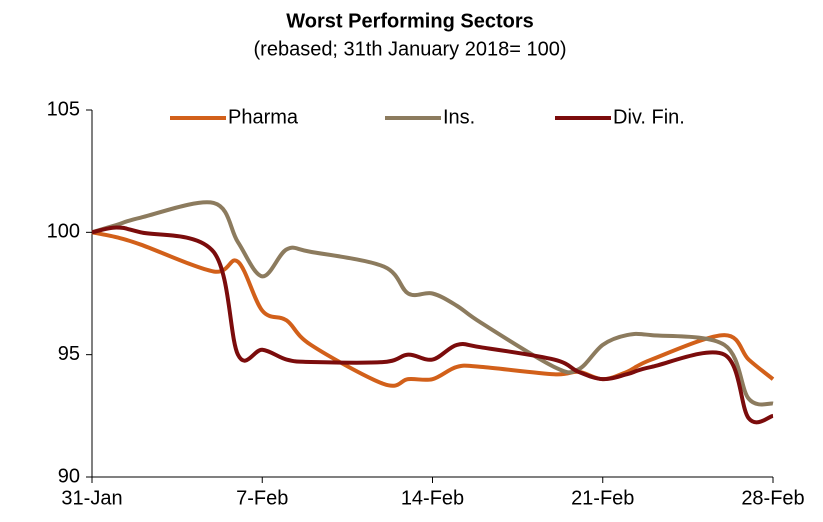 The width and height of the screenshot is (823, 522). I want to click on y-tick-label: 95, so click(69, 354).